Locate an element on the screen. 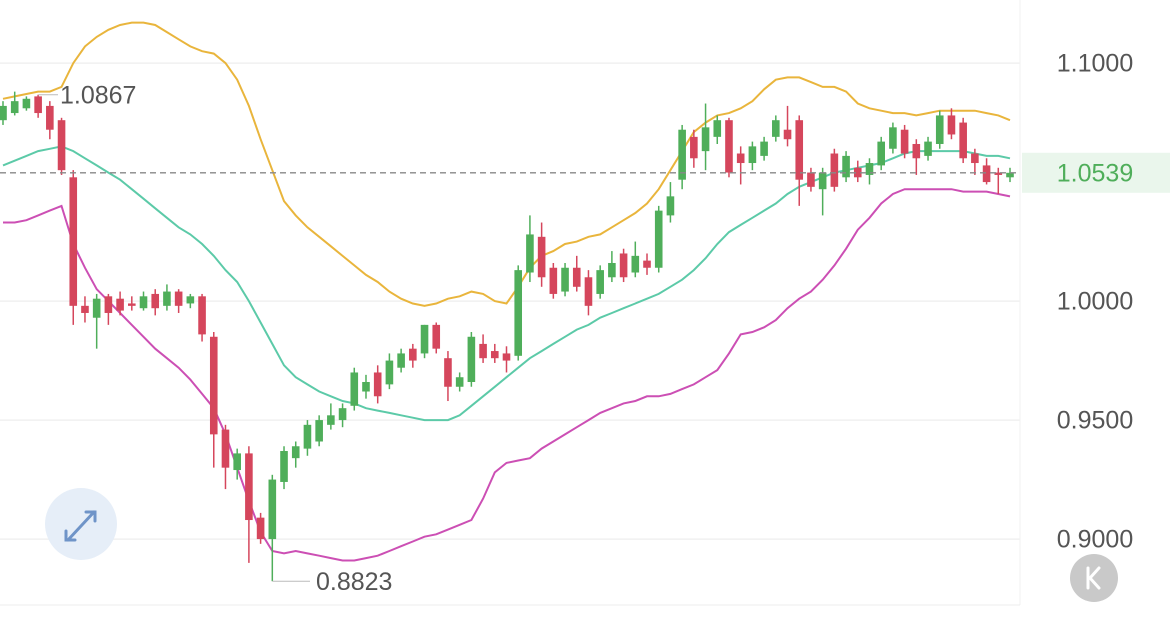 The width and height of the screenshot is (1170, 623). max-marker-label: 1.0867 is located at coordinates (98, 95).